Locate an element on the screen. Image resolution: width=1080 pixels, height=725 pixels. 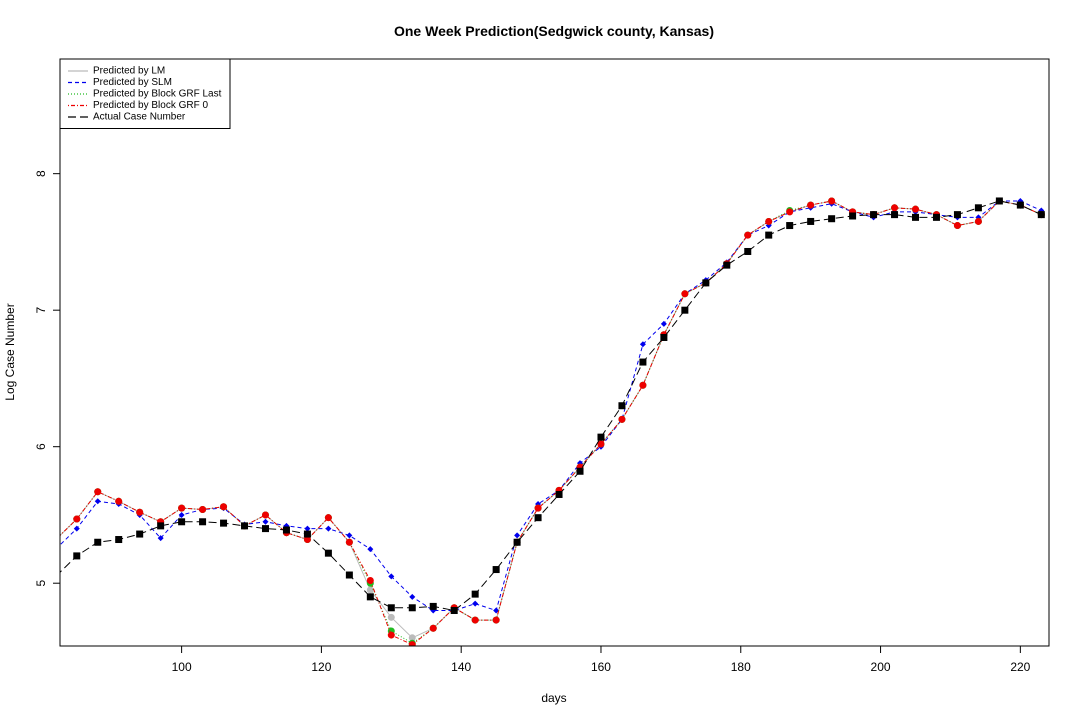
x-tick-label: 120 is located at coordinates (321, 667).